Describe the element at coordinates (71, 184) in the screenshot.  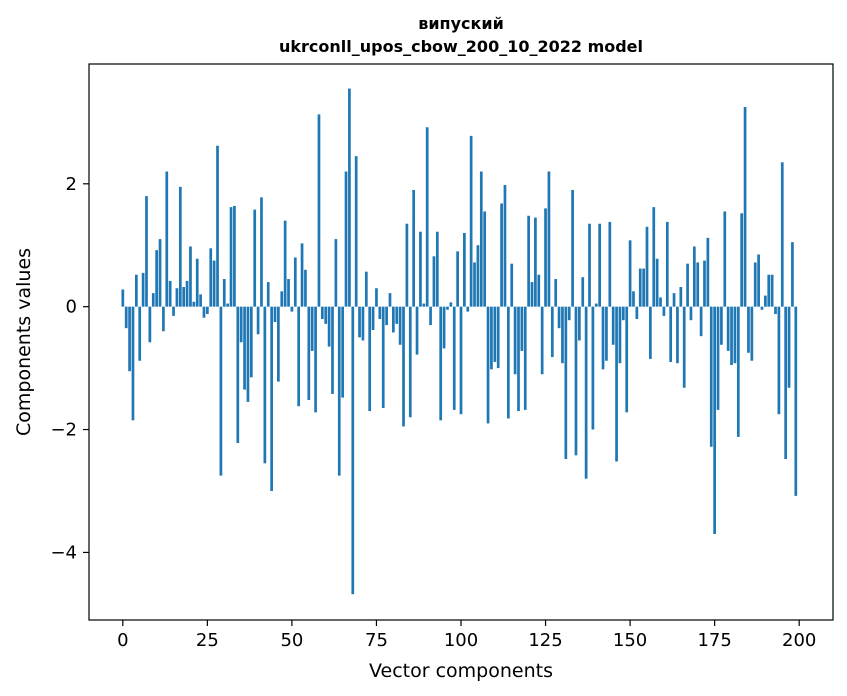
I see `y-tick-label: 2` at that location.